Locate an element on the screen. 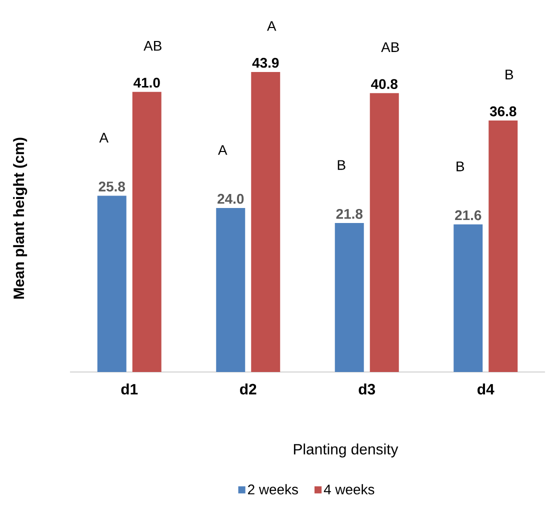 This screenshot has width=552, height=512. data-label: 24.0 is located at coordinates (231, 199).